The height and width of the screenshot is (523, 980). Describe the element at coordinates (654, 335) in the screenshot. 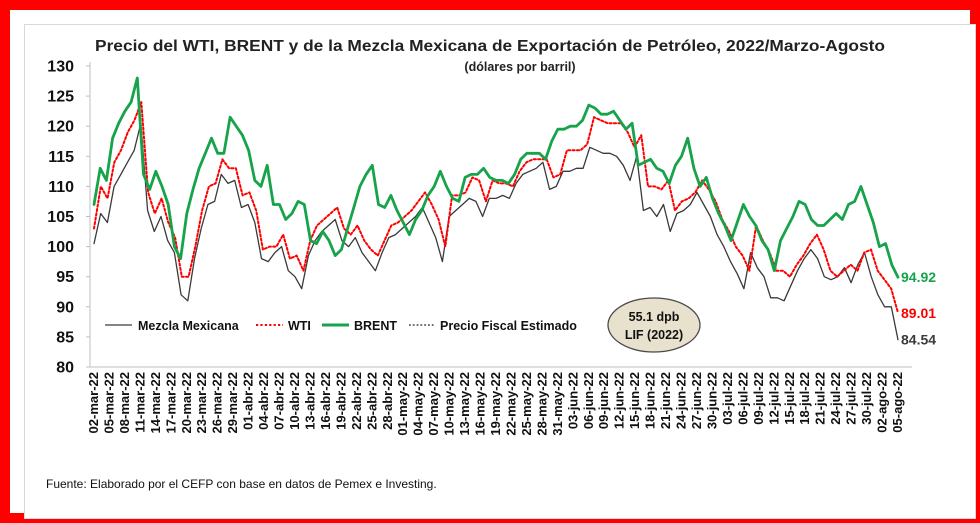

I see `lif-annotation-line2: LIF (2022)` at that location.